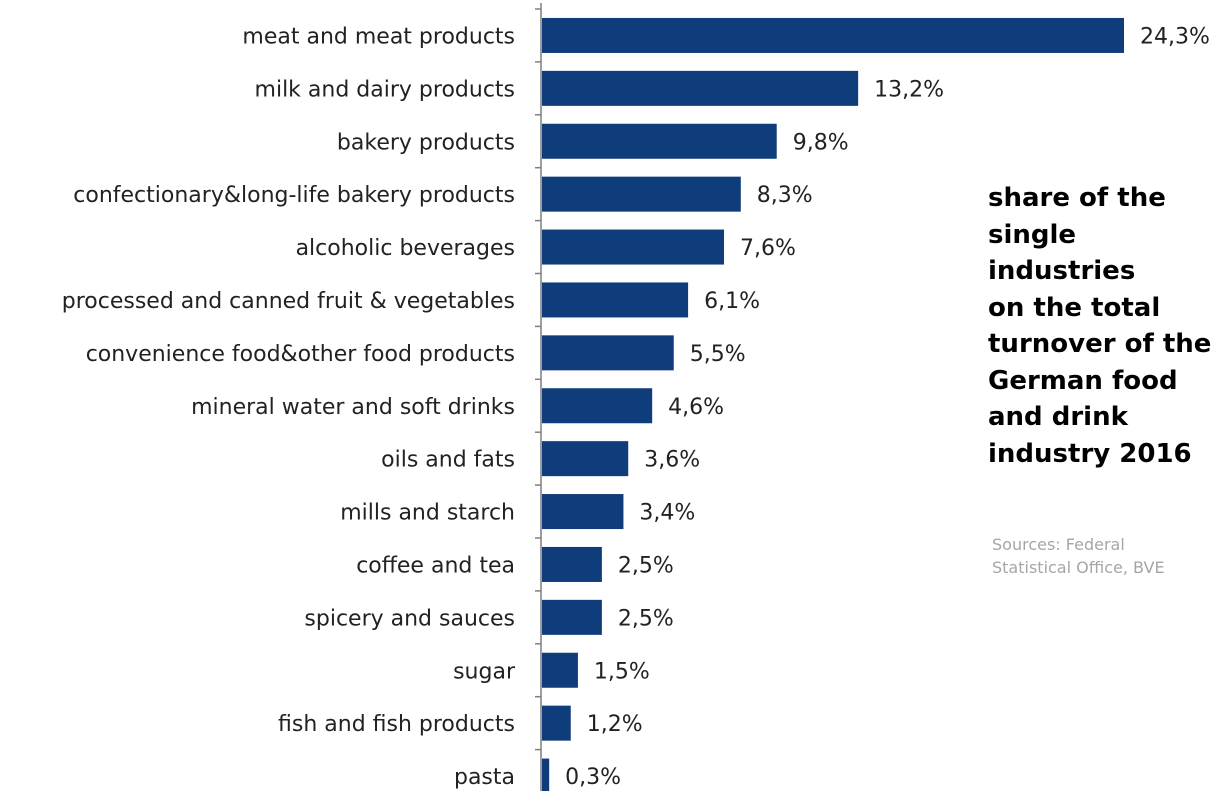  I want to click on data-label: 1,5%, so click(622, 671).